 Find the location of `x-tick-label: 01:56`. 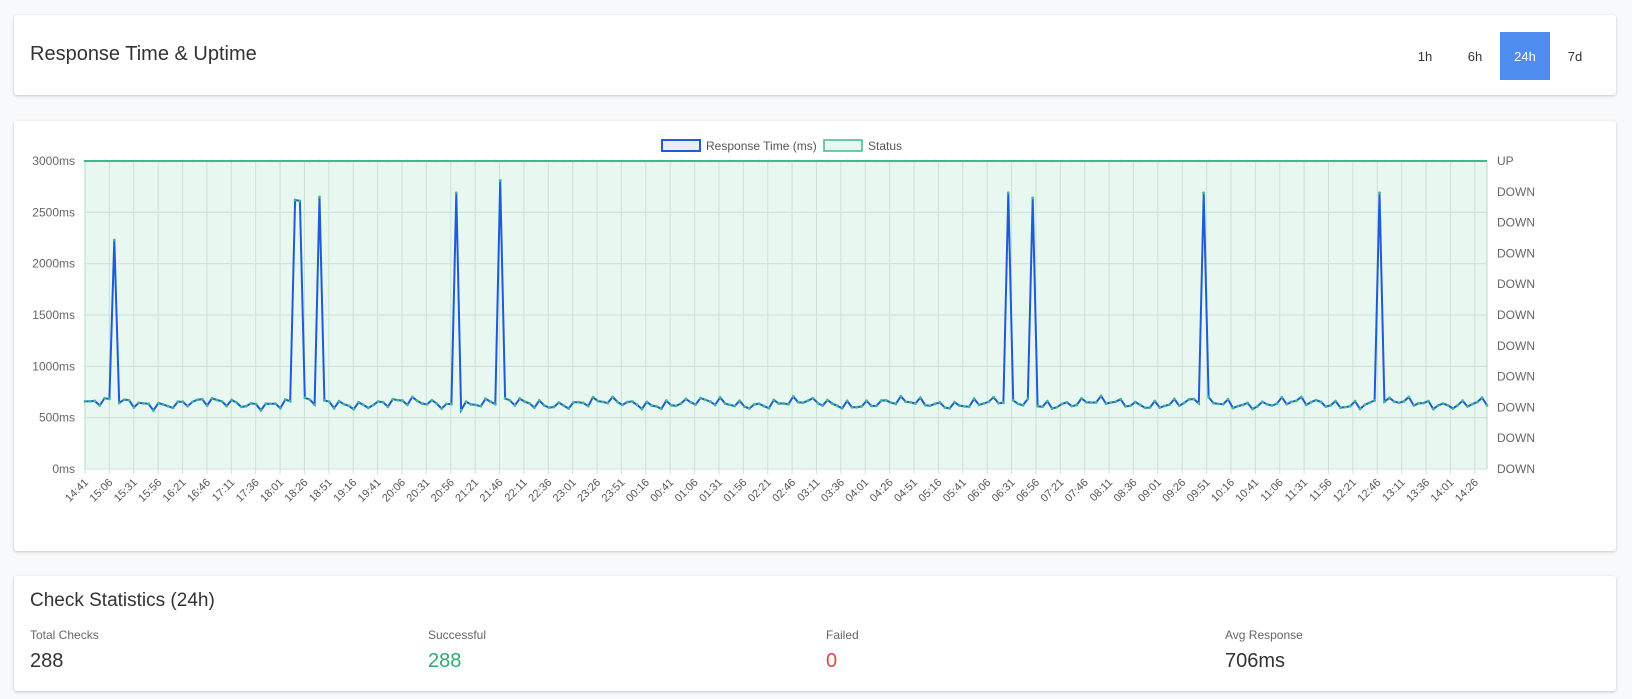

x-tick-label: 01:56 is located at coordinates (735, 491).